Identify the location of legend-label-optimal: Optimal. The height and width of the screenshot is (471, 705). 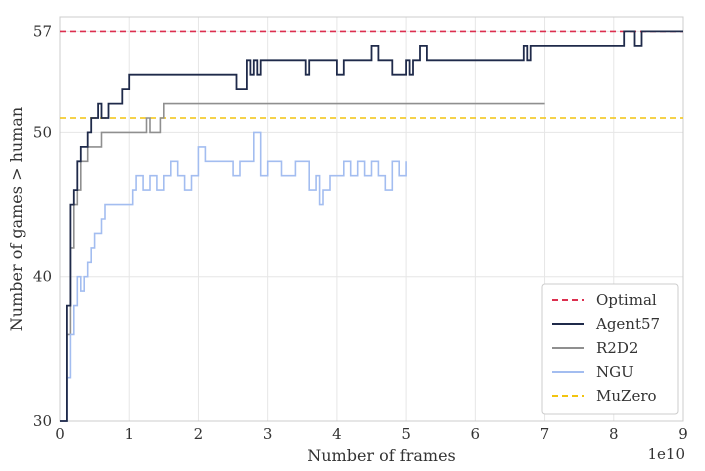
(626, 300).